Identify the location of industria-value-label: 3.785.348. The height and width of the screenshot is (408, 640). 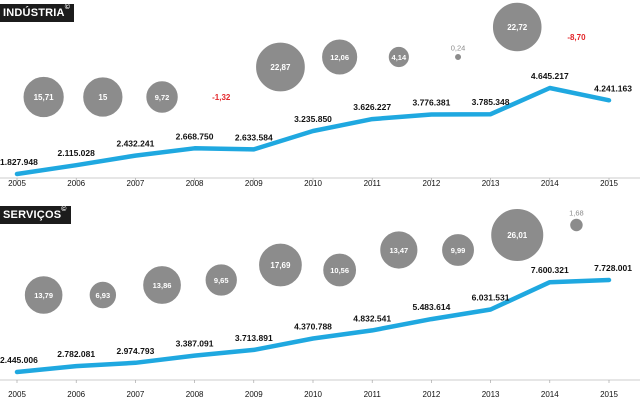
(491, 102).